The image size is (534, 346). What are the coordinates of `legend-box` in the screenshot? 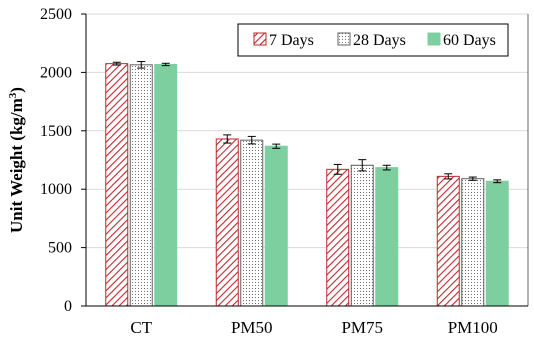 It's located at (373, 40).